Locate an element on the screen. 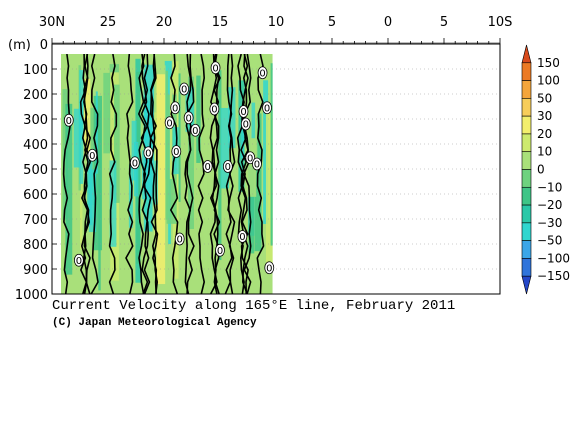  x-tick-label: 30N is located at coordinates (52, 22).